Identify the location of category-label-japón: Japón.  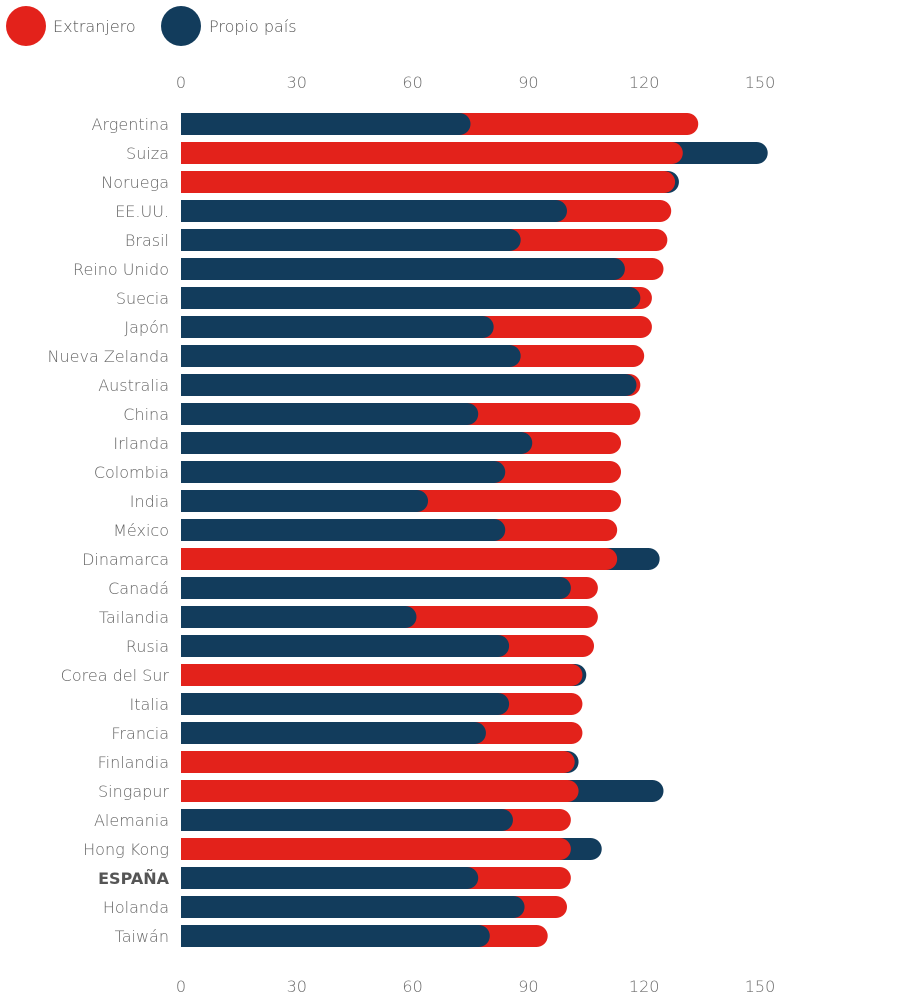
(146, 327).